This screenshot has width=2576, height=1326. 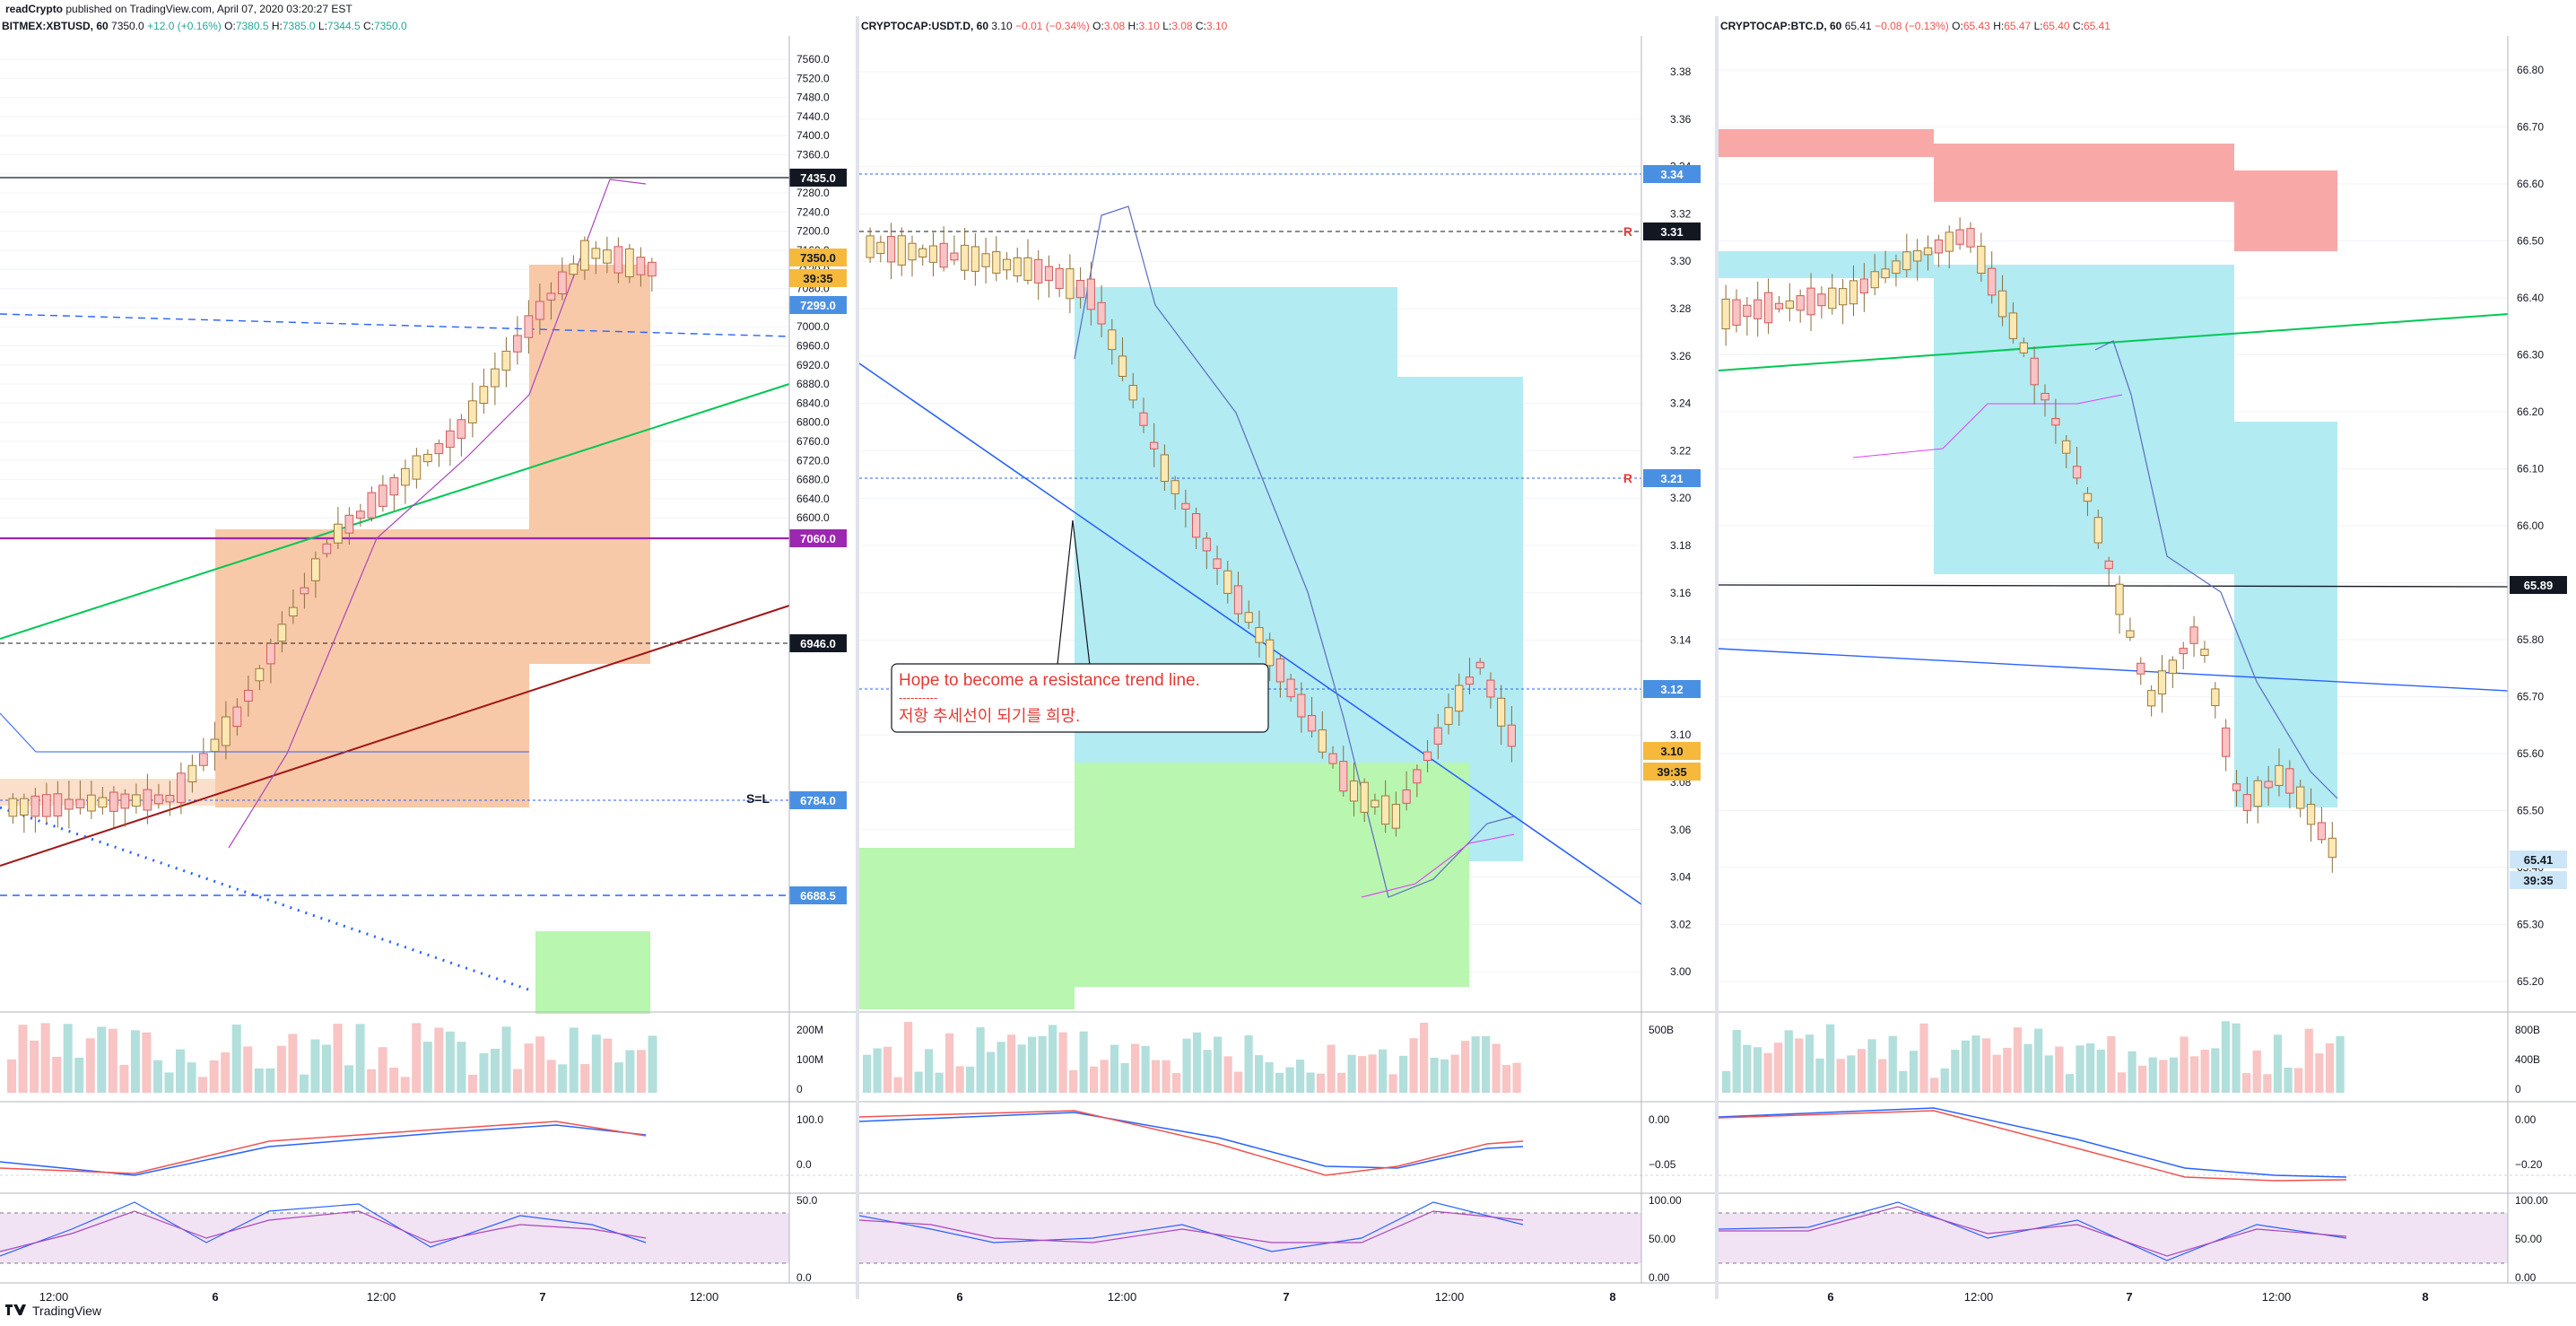 I want to click on rsi-signal, so click(x=2033, y=1231).